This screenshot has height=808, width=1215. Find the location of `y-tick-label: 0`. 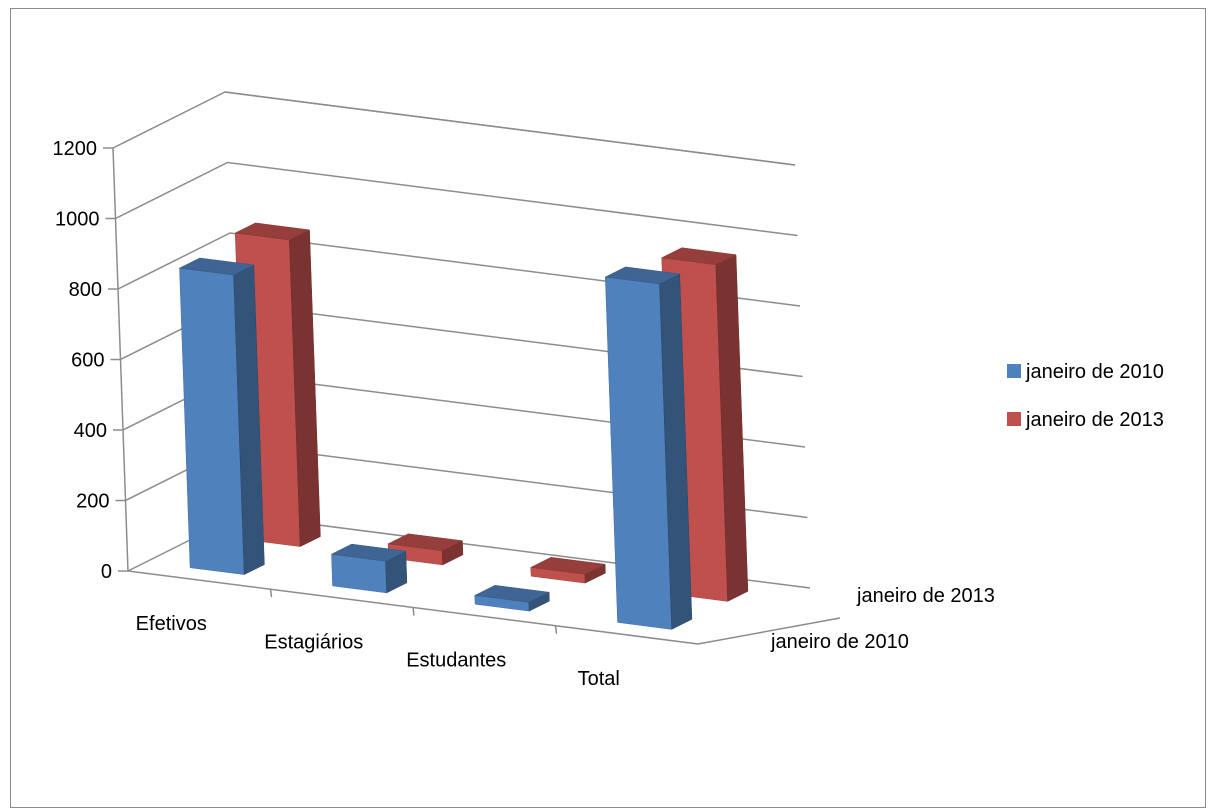

y-tick-label: 0 is located at coordinates (106, 572).